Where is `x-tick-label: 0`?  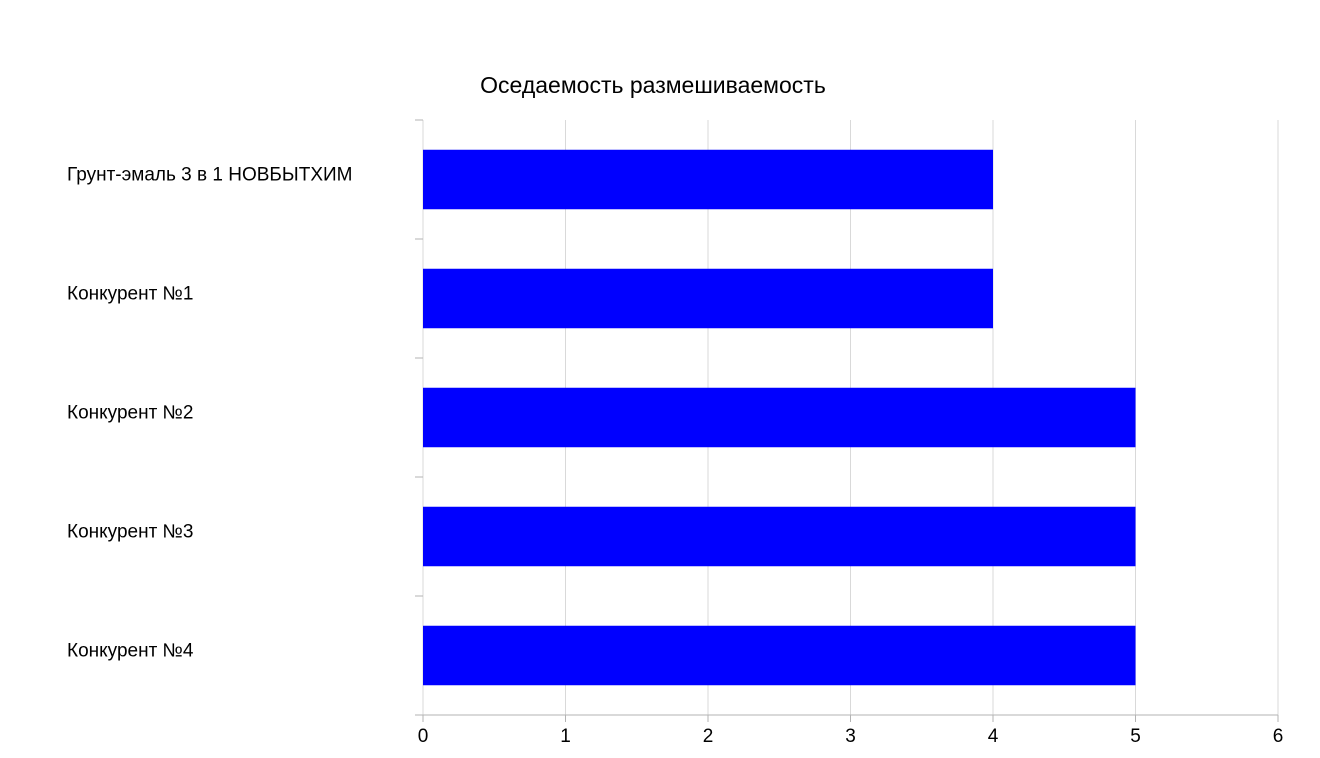 x-tick-label: 0 is located at coordinates (423, 736).